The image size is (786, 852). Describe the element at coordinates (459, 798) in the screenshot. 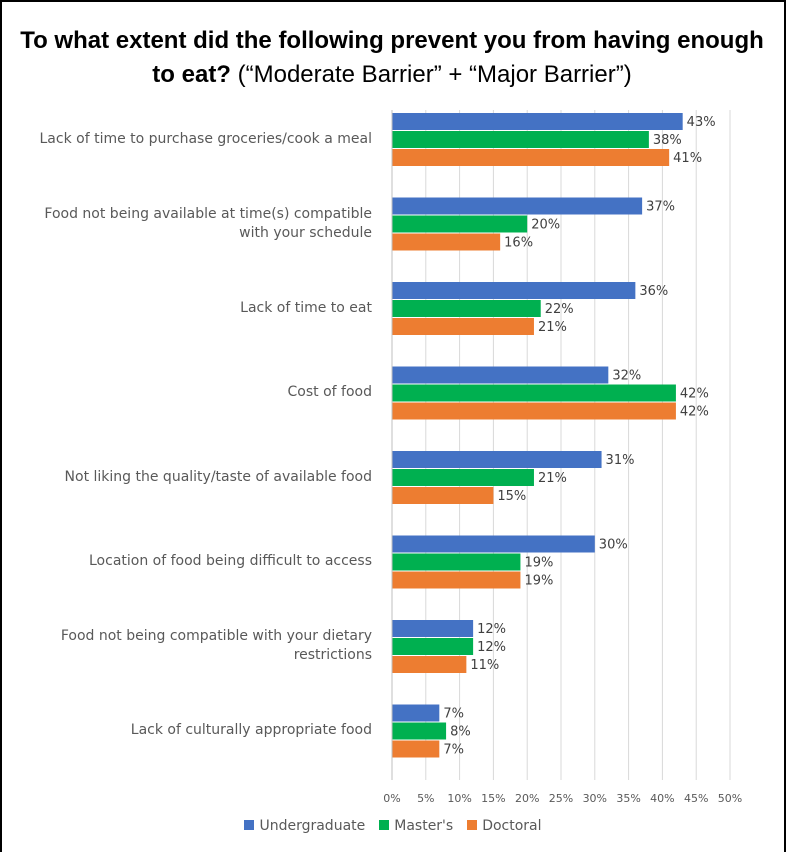

I see `x-tick-label: 10%` at that location.